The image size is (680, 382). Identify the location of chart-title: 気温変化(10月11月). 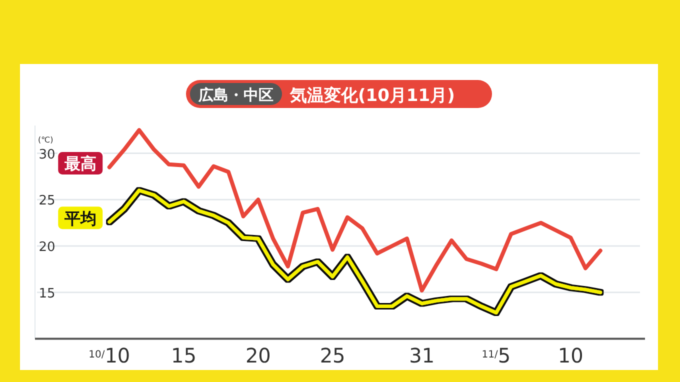
(372, 96).